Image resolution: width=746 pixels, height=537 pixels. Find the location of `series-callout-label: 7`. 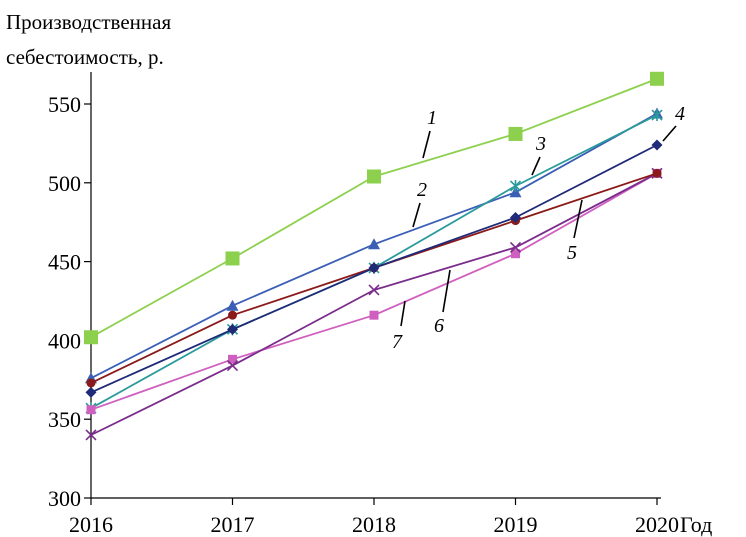

series-callout-label: 7 is located at coordinates (397, 342).